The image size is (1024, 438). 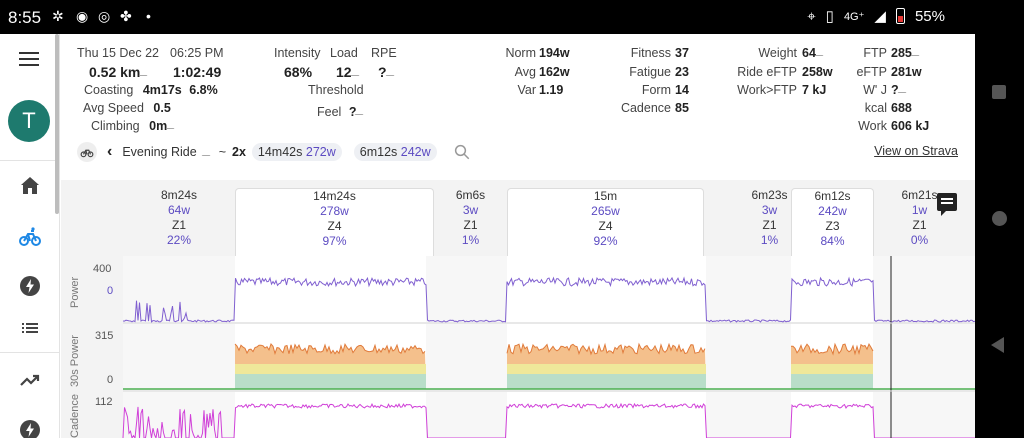 I want to click on ftp-field: 285, so click(x=908, y=53).